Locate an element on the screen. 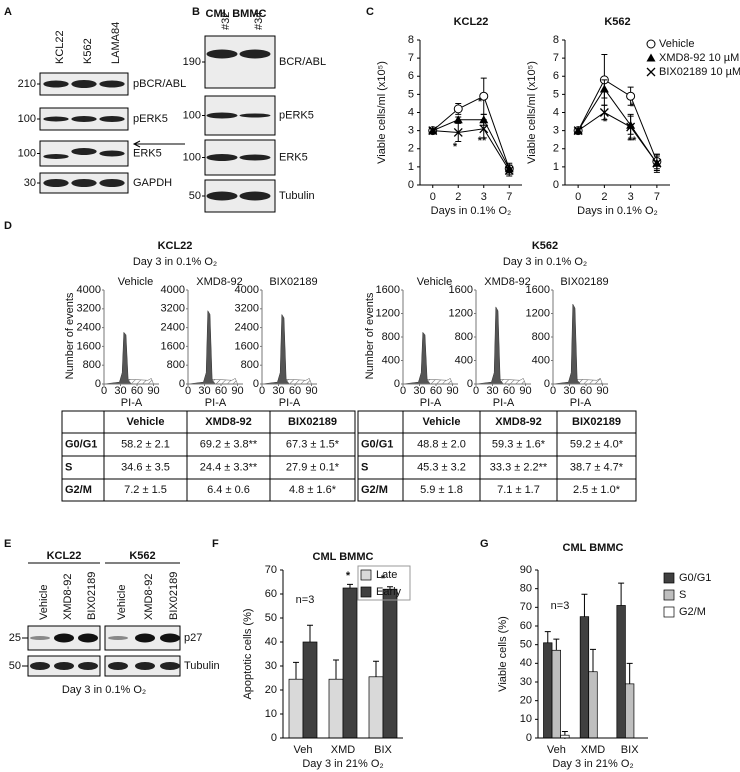 The height and width of the screenshot is (772, 740). legend-box is located at coordinates (384, 583).